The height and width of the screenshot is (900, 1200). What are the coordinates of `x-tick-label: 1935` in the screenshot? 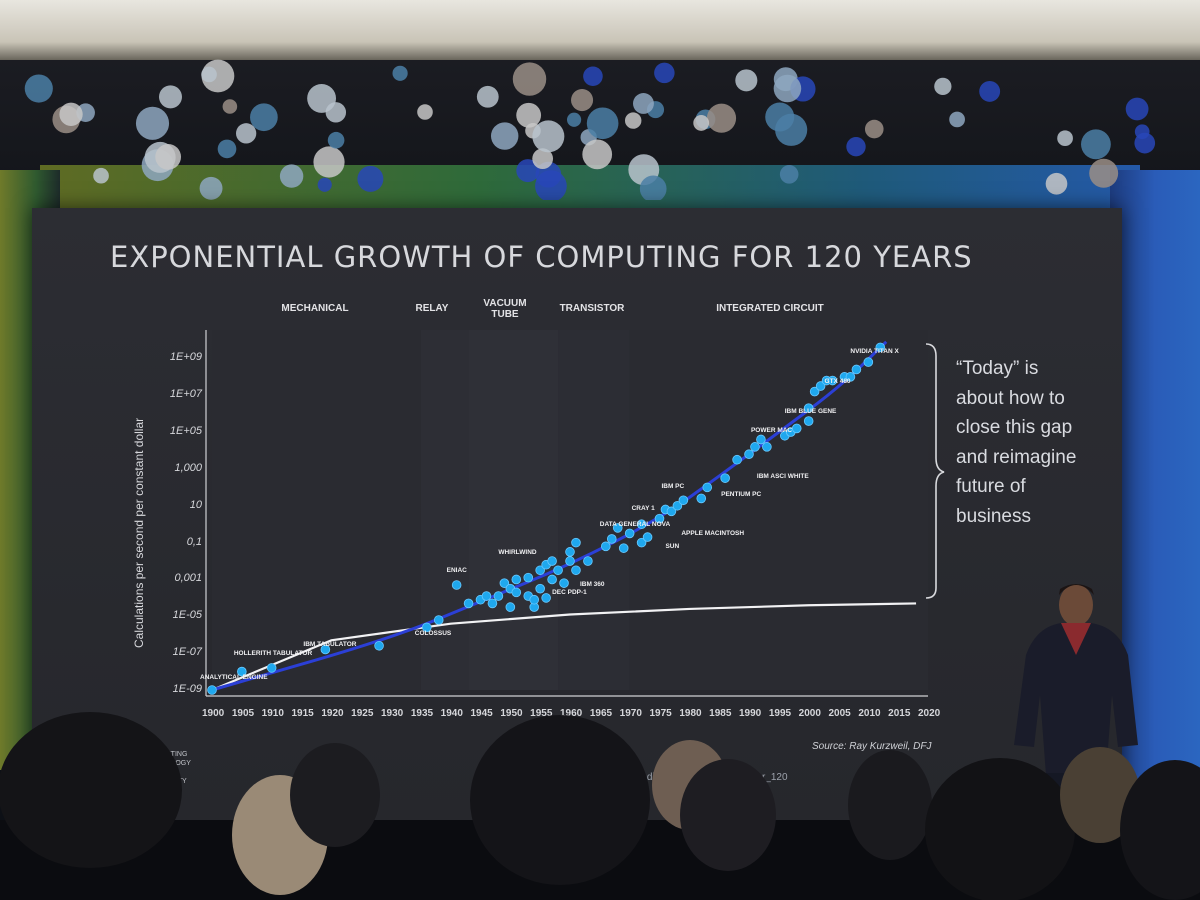 It's located at (422, 713).